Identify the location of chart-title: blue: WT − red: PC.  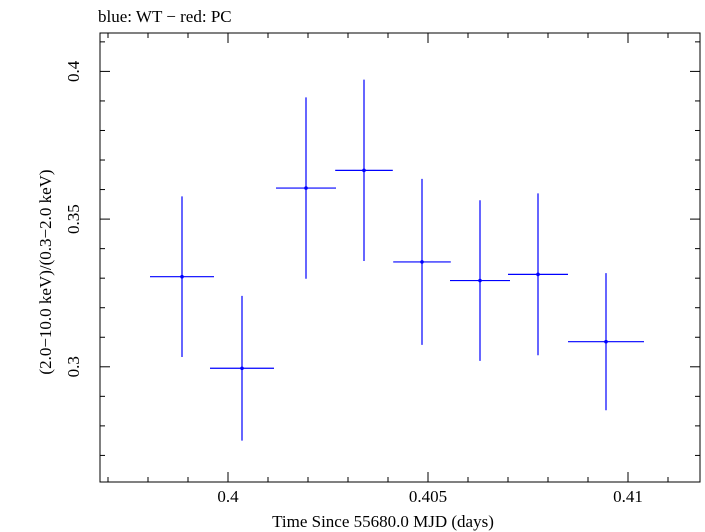
(165, 16).